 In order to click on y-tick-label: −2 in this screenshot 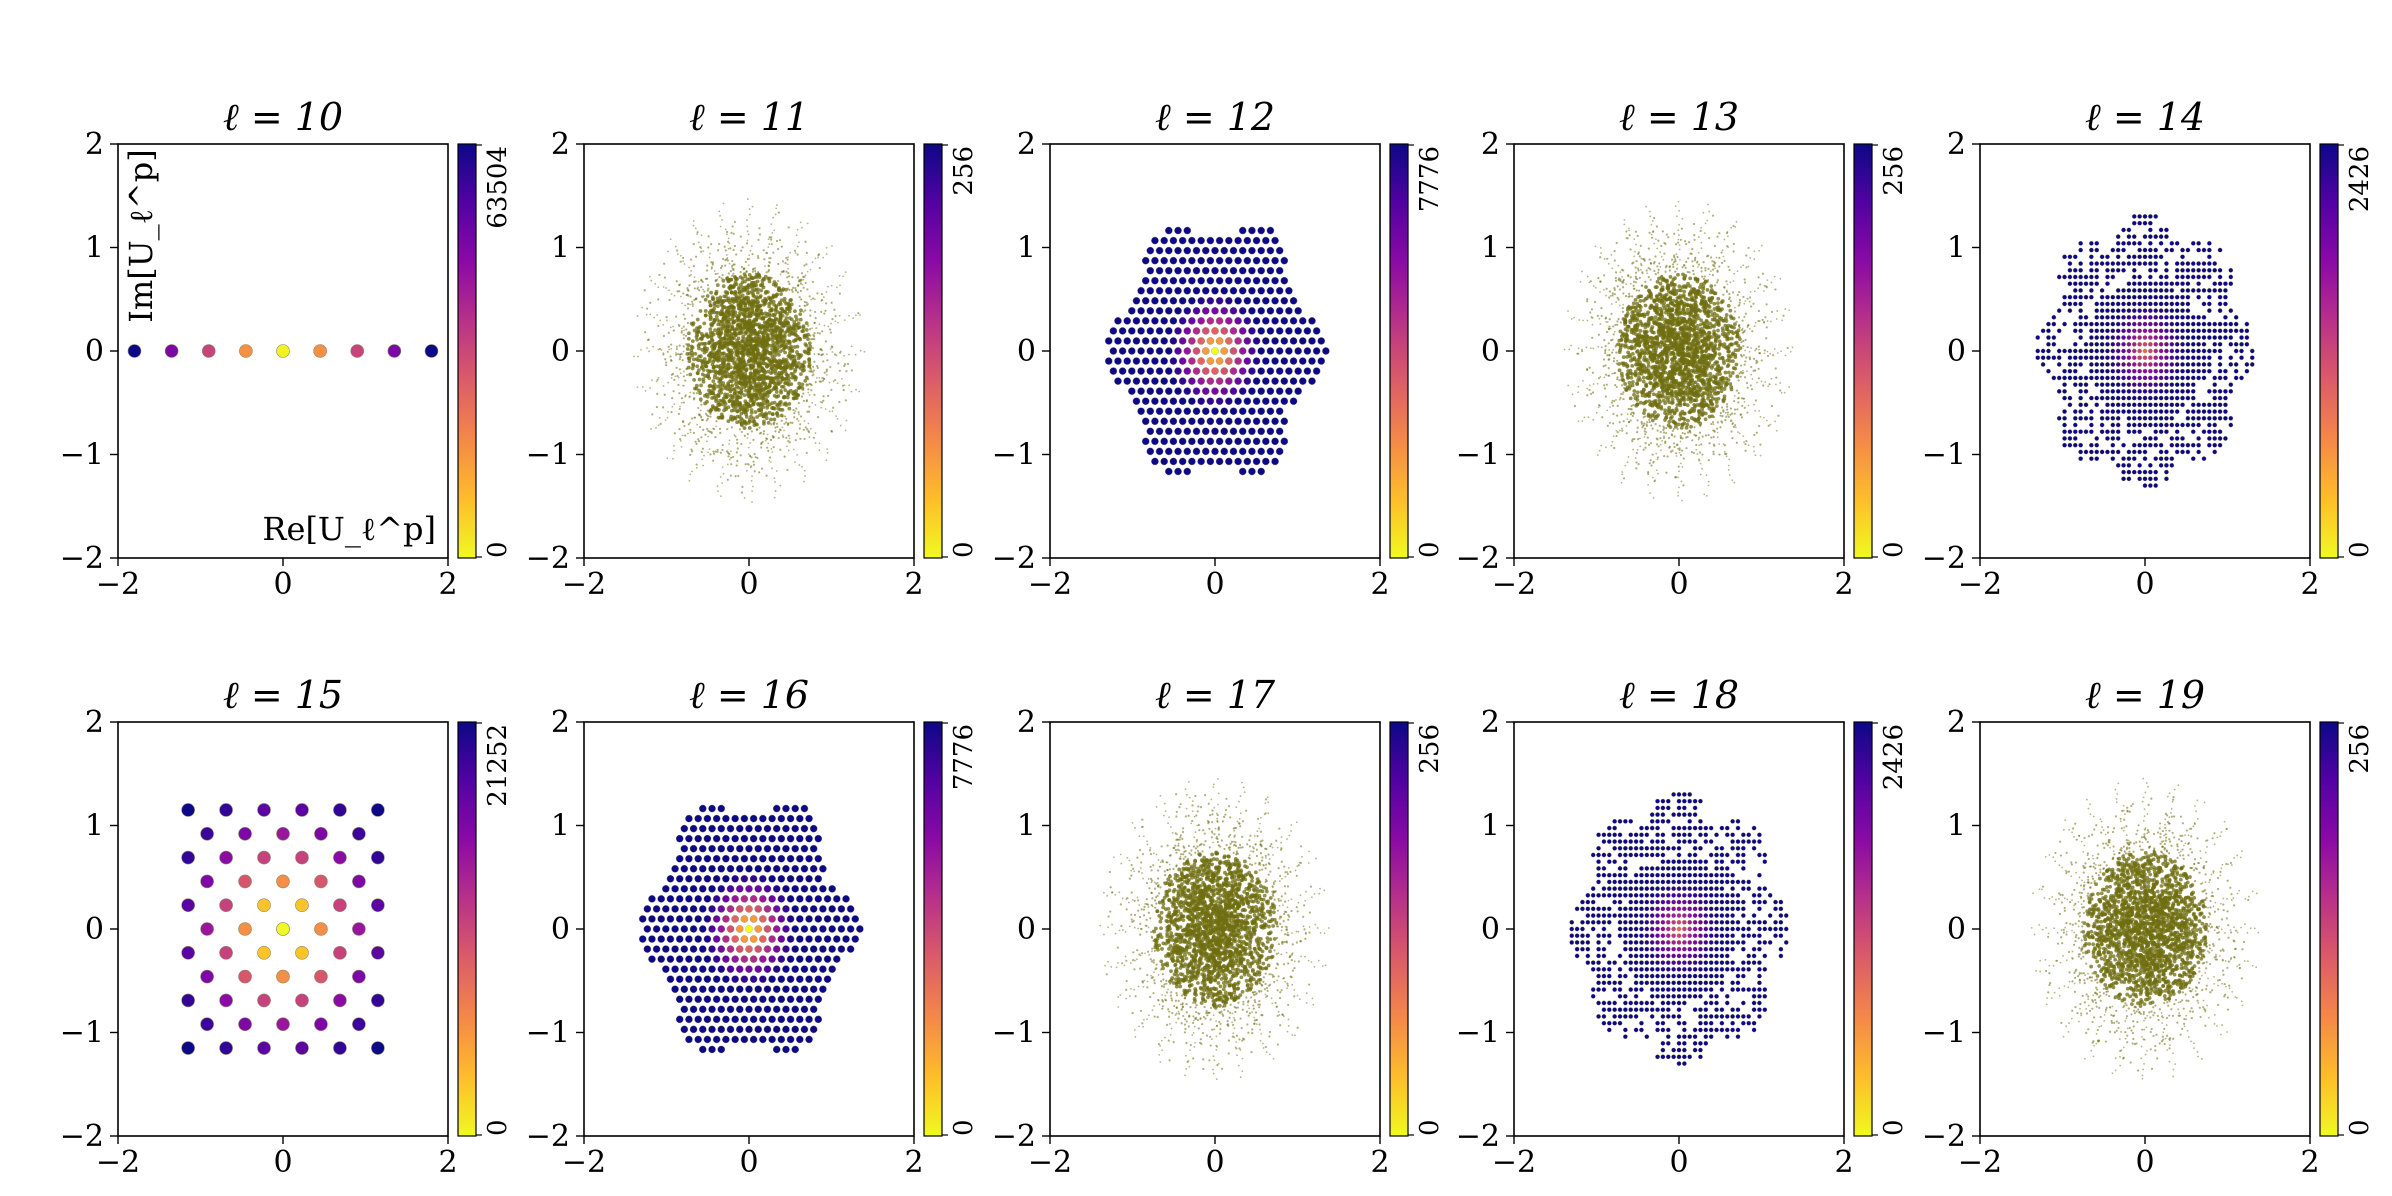, I will do `click(82, 558)`.